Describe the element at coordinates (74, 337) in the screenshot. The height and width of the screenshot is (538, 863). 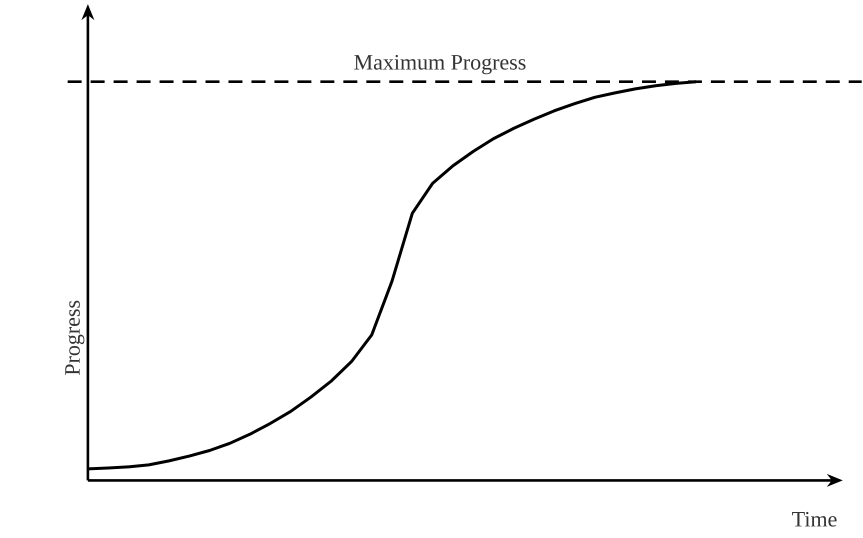
I see `y-axis-title: Progress` at that location.